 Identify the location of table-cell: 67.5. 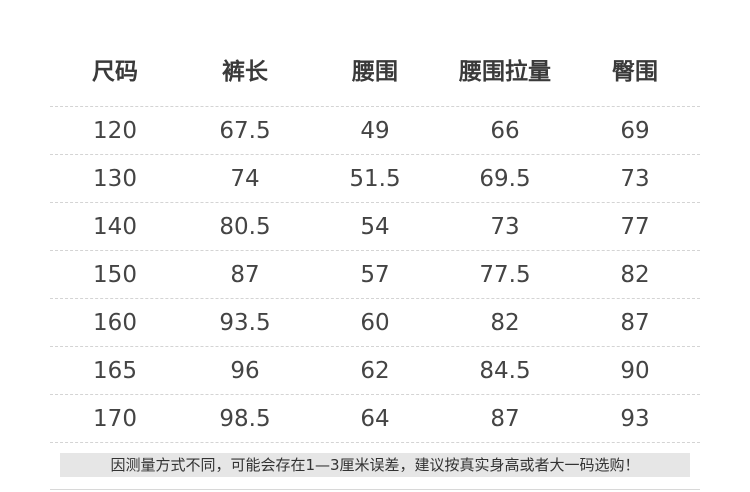
(245, 131).